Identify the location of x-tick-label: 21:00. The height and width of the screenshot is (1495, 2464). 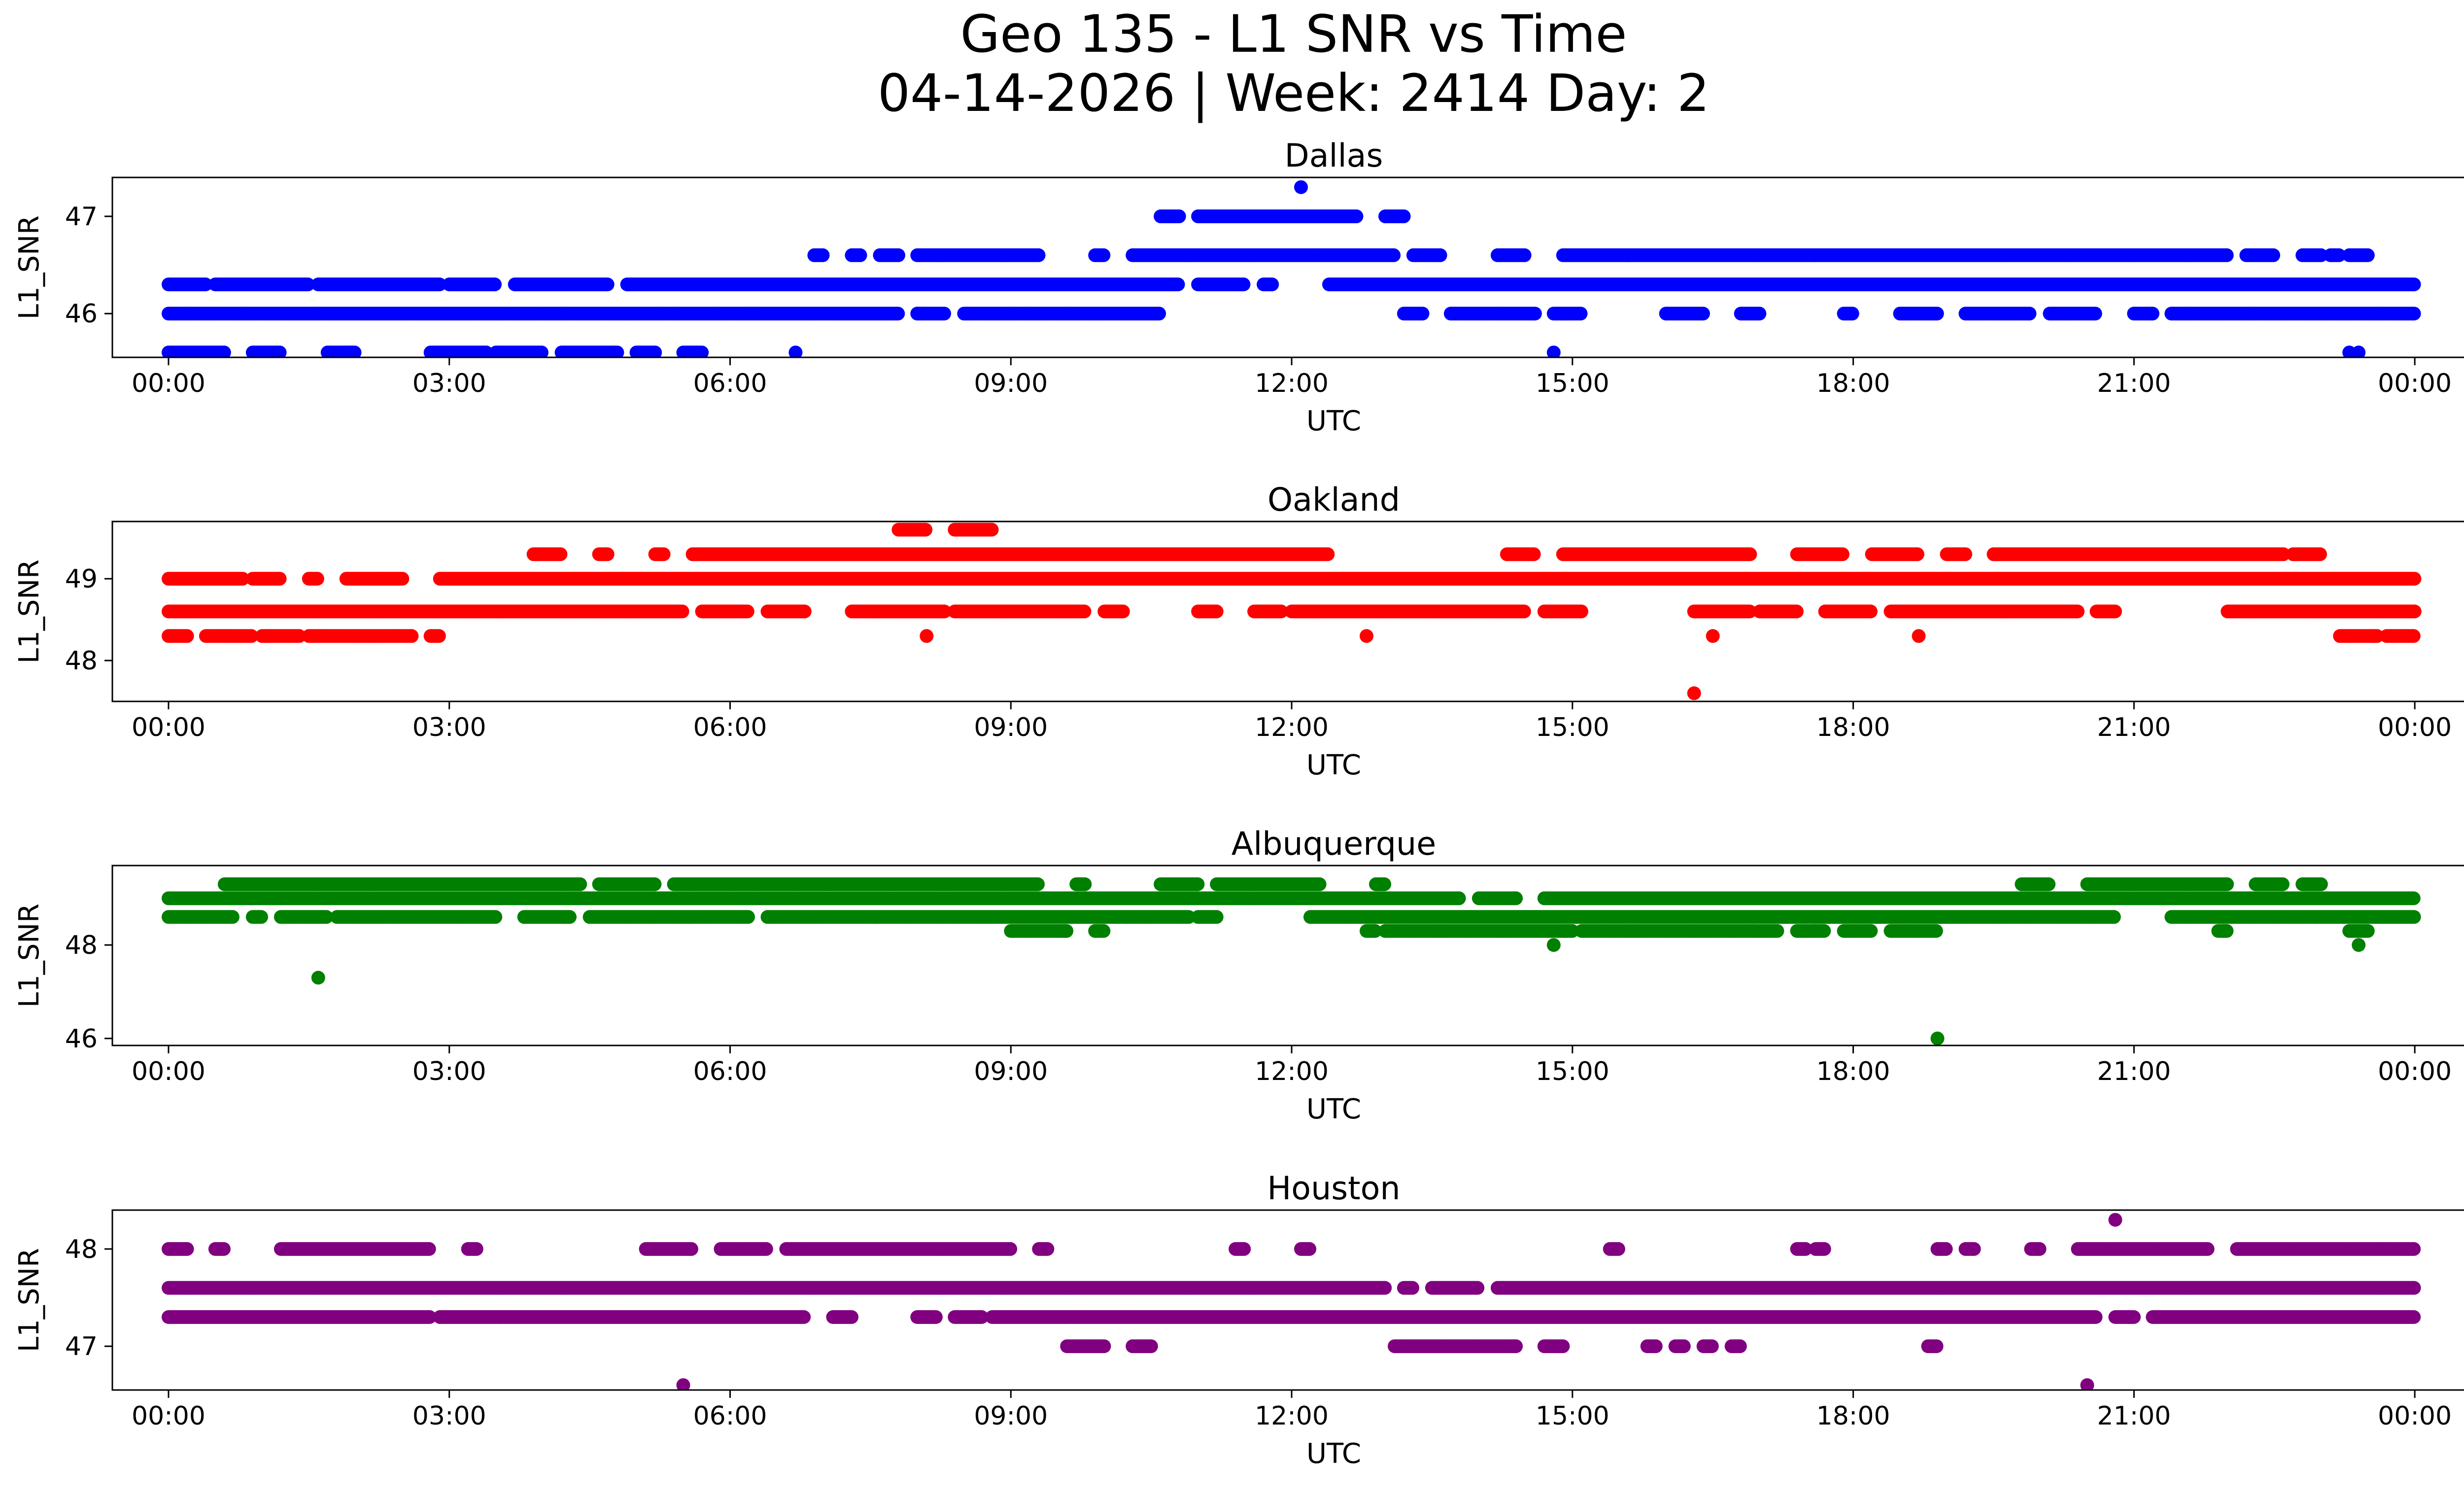
(2134, 383).